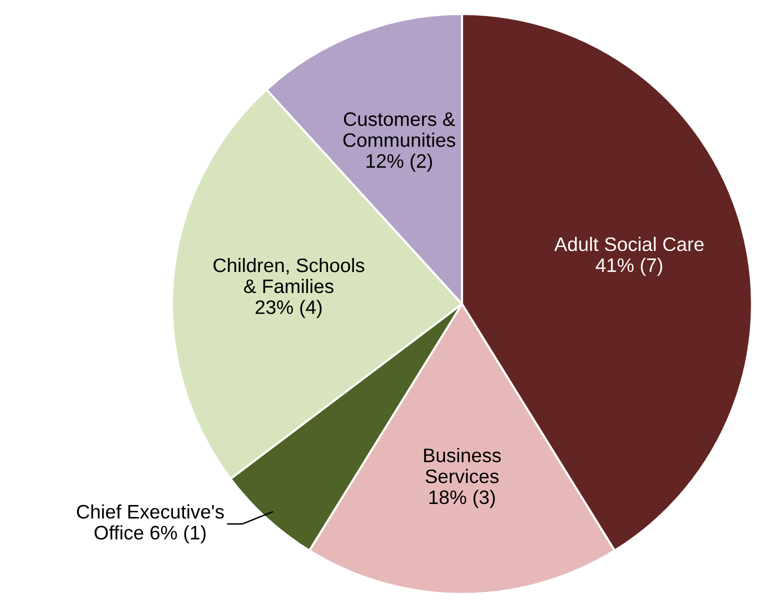 The height and width of the screenshot is (614, 762). Describe the element at coordinates (629, 267) in the screenshot. I see `data-label: 41% (7)` at that location.